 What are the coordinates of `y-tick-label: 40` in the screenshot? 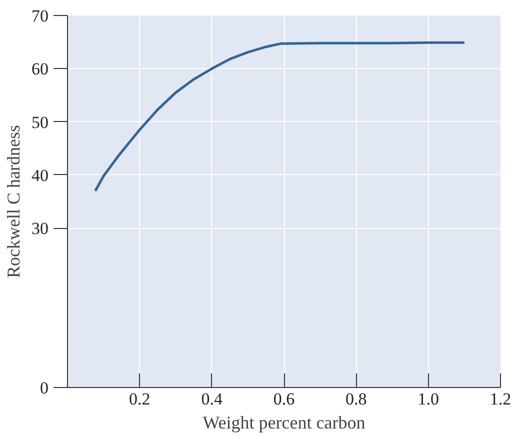 It's located at (40, 175).